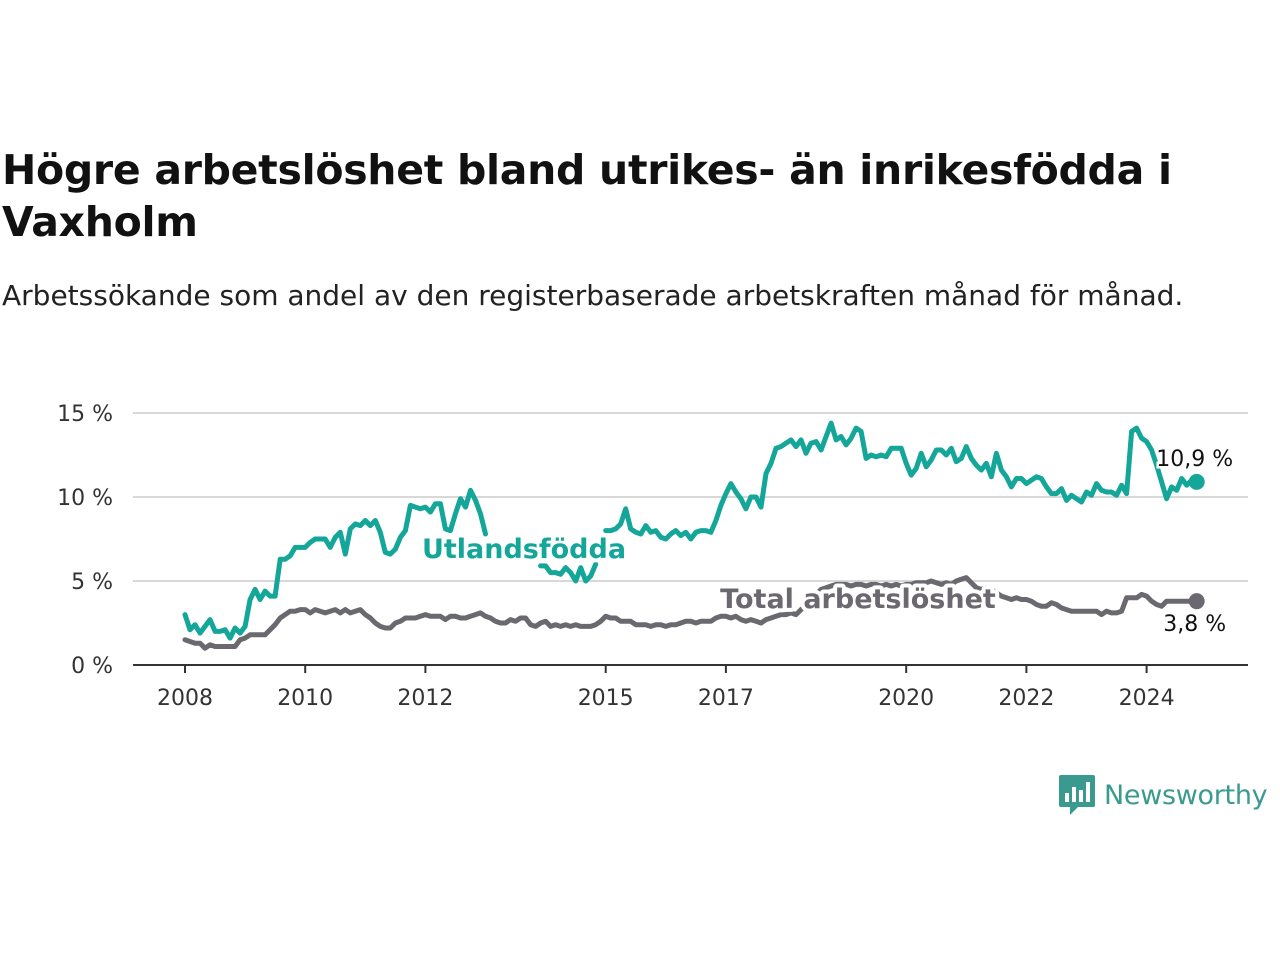 The height and width of the screenshot is (960, 1280). Describe the element at coordinates (185, 698) in the screenshot. I see `x-tick-label: 2008` at that location.